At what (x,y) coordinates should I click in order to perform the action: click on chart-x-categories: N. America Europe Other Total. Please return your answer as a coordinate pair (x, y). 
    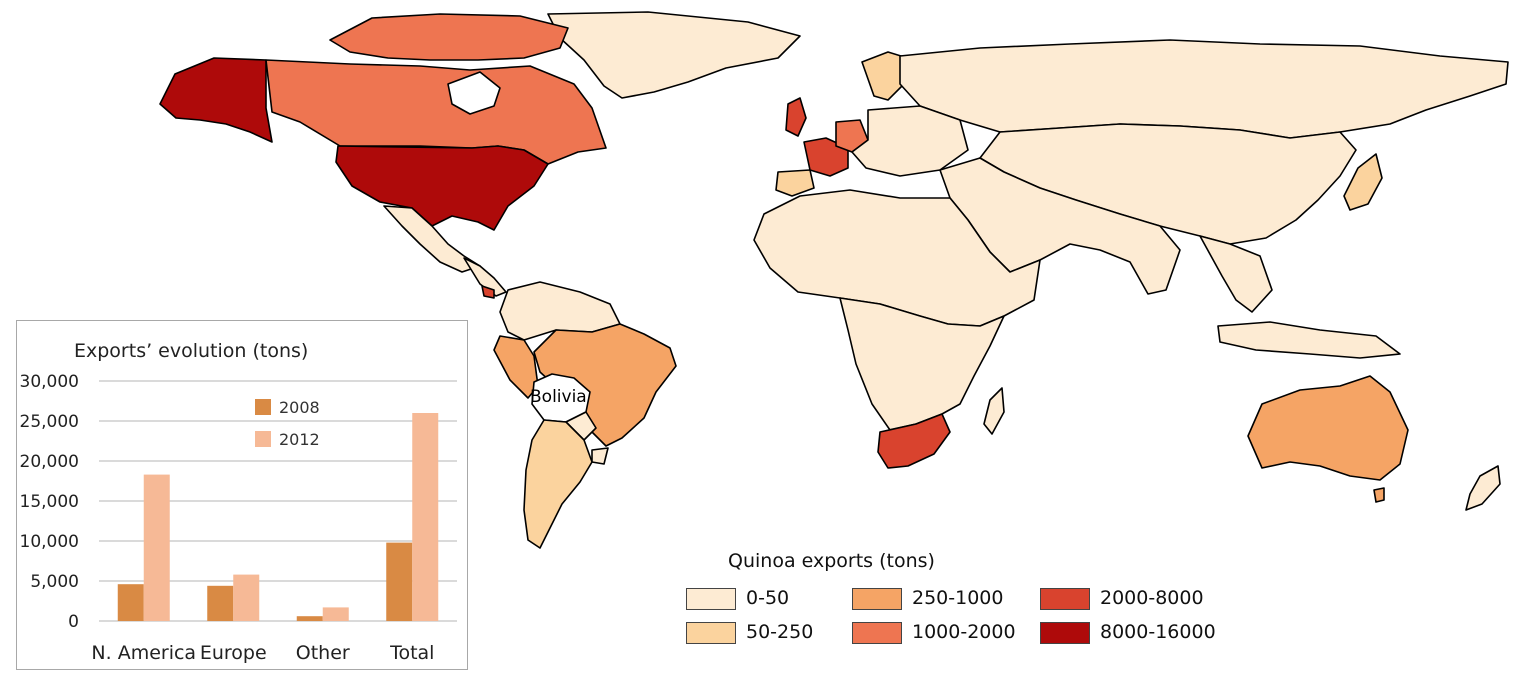
    Looking at the image, I should click on (262, 653).